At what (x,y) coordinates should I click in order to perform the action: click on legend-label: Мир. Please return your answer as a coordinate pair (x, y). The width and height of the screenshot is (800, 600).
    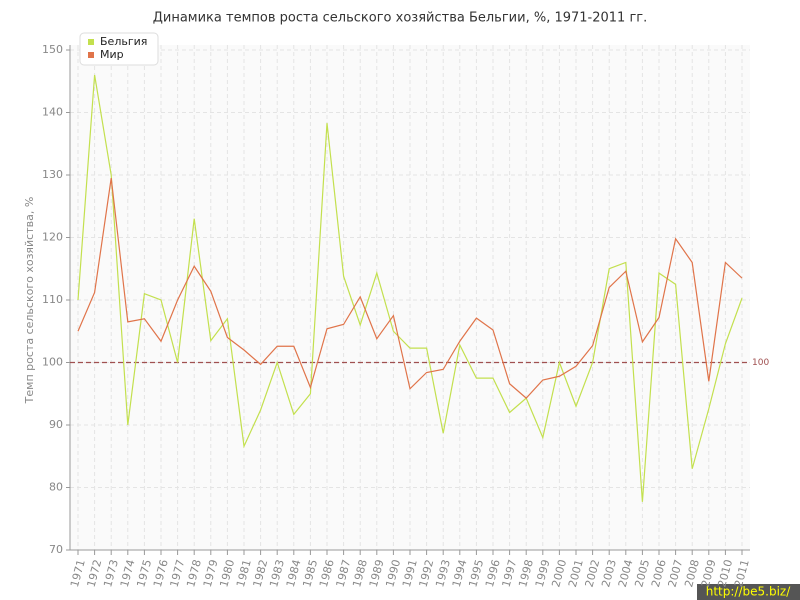
    Looking at the image, I should click on (112, 54).